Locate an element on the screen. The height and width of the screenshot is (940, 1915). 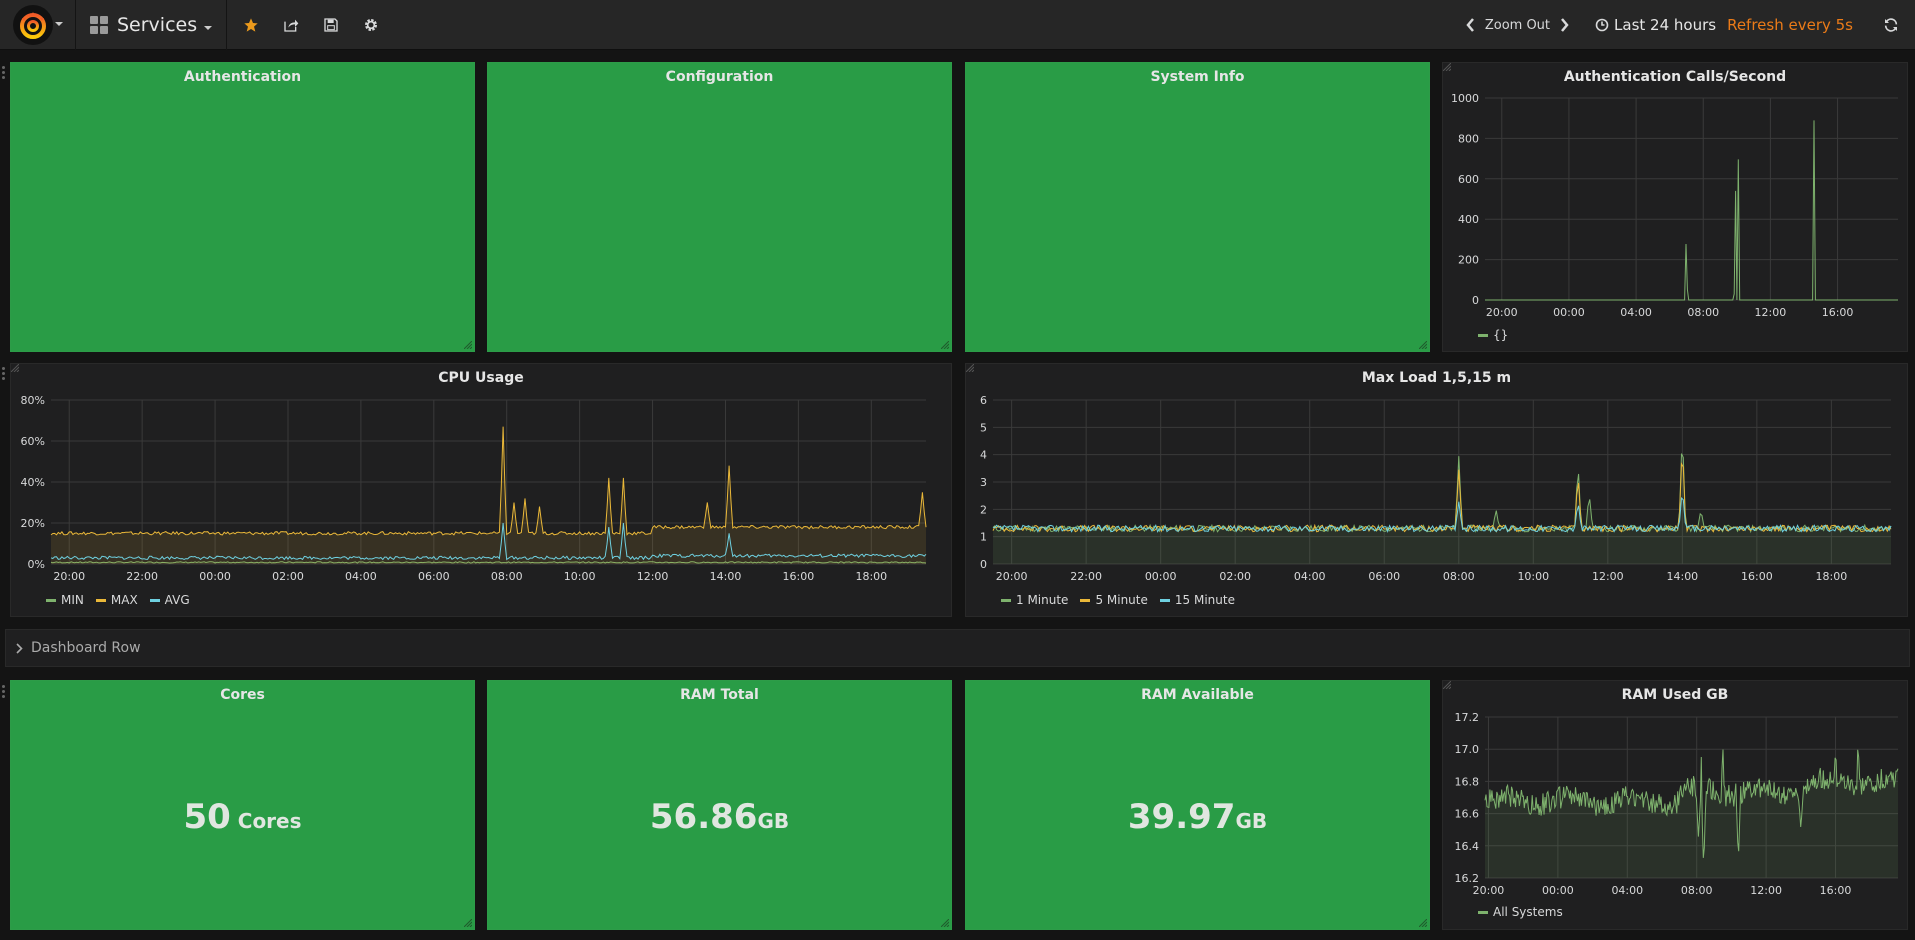
y-tick-label: 1000 is located at coordinates (1465, 98).